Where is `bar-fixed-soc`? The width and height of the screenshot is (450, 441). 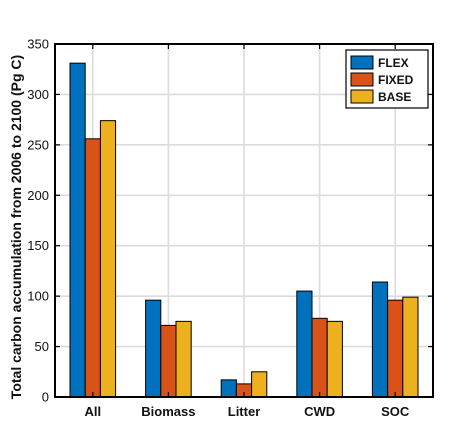 bar-fixed-soc is located at coordinates (395, 348).